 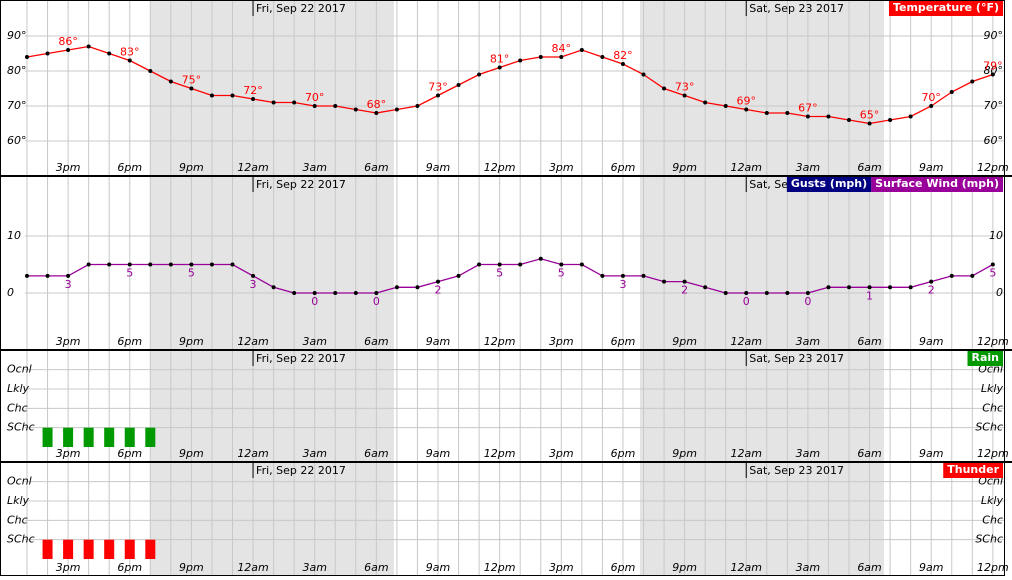 What do you see at coordinates (937, 183) in the screenshot?
I see `legend-label: Surface Wind (mph)` at bounding box center [937, 183].